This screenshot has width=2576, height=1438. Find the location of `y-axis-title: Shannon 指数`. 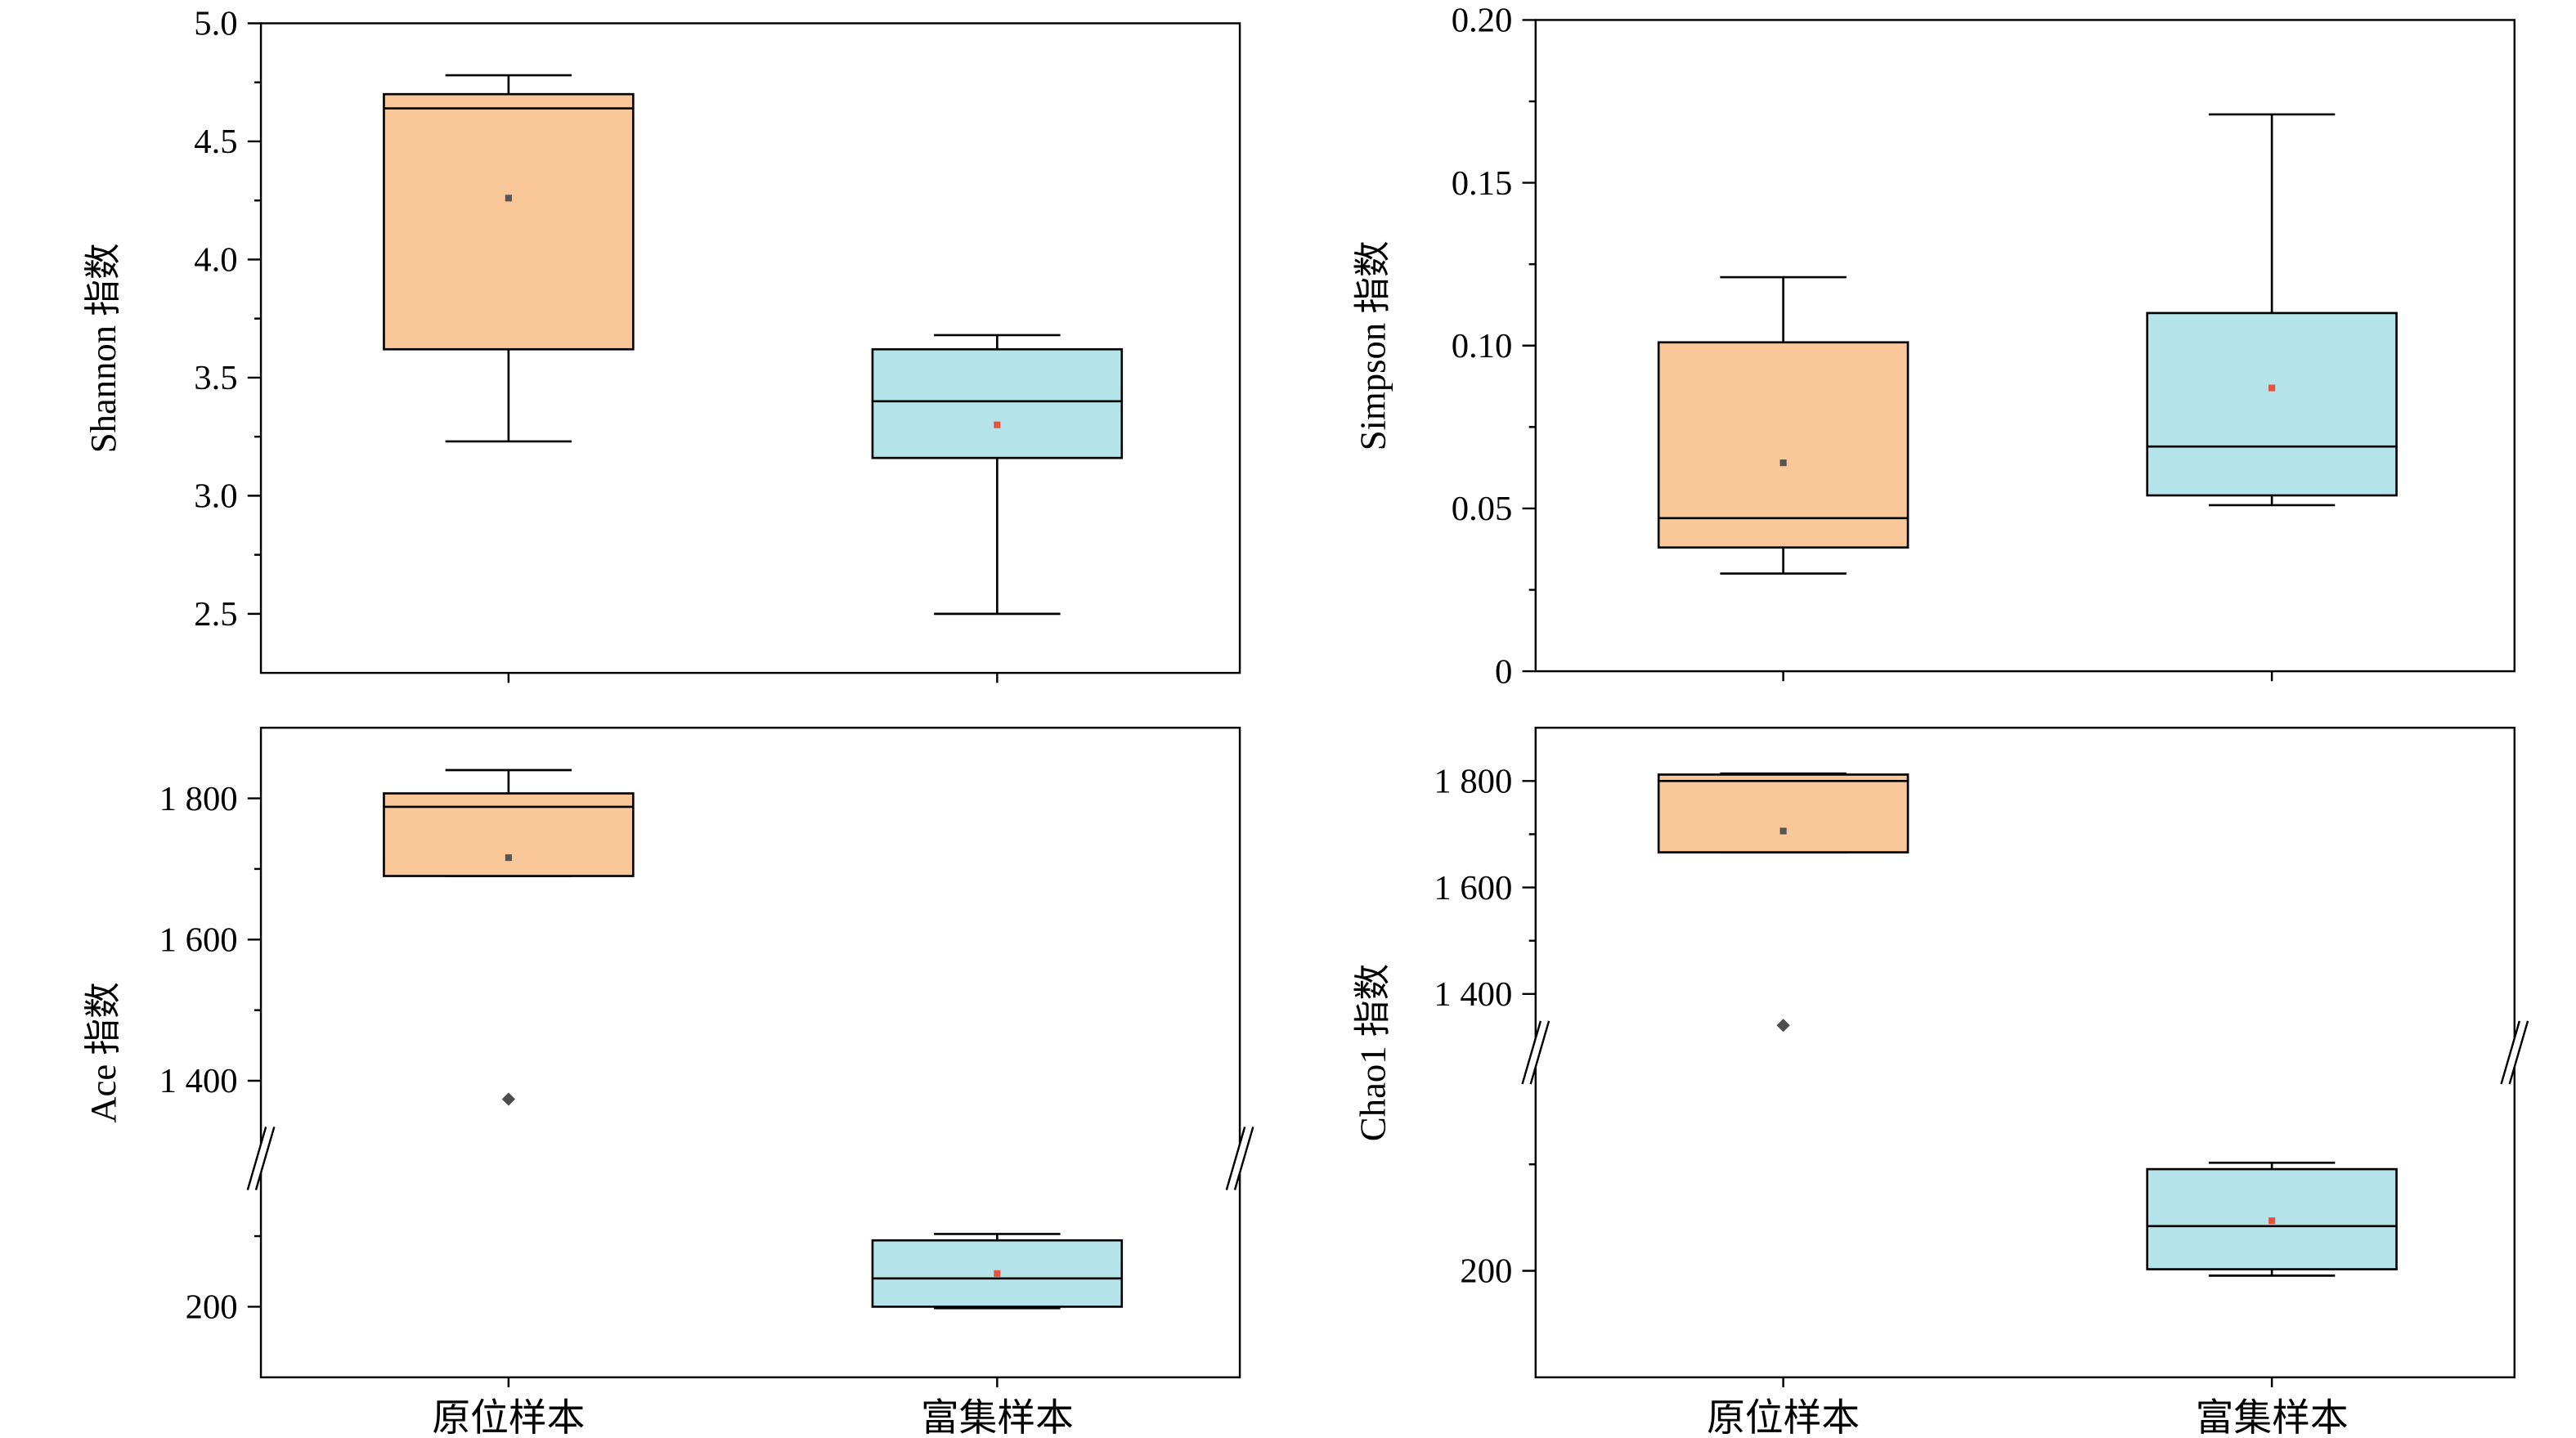

y-axis-title: Shannon 指数 is located at coordinates (103, 348).